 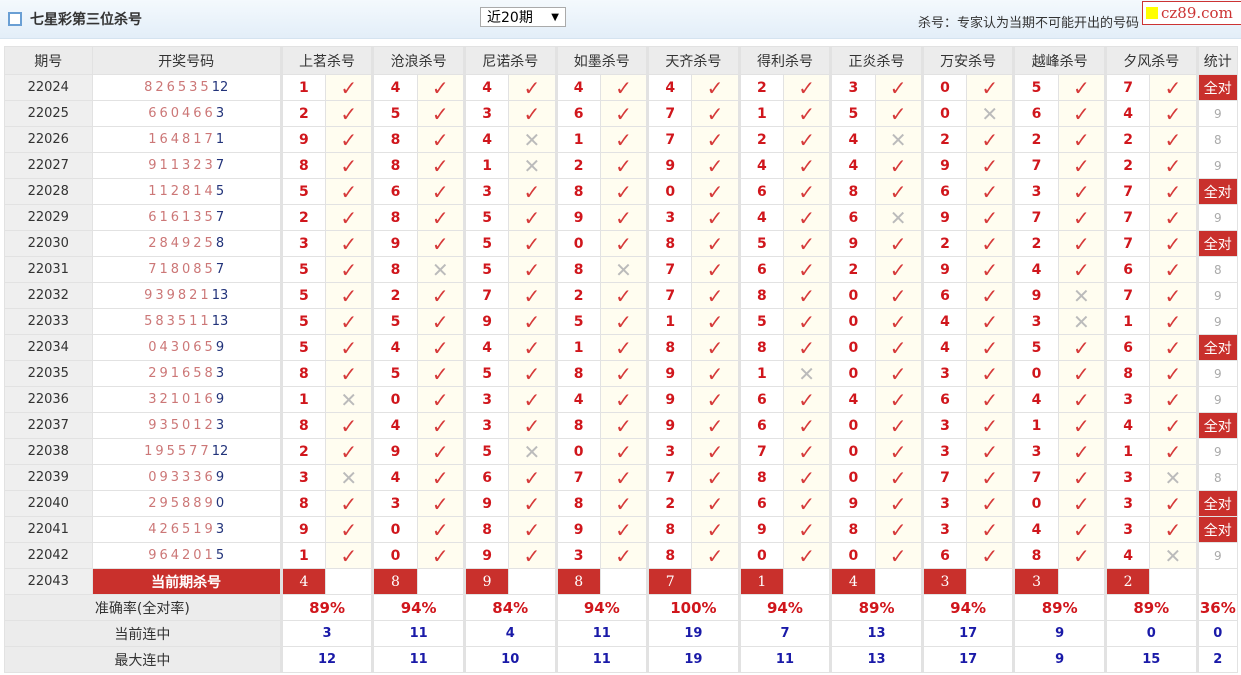 What do you see at coordinates (555, 17) in the screenshot?
I see `dropdown-arrow-icon: ▼` at bounding box center [555, 17].